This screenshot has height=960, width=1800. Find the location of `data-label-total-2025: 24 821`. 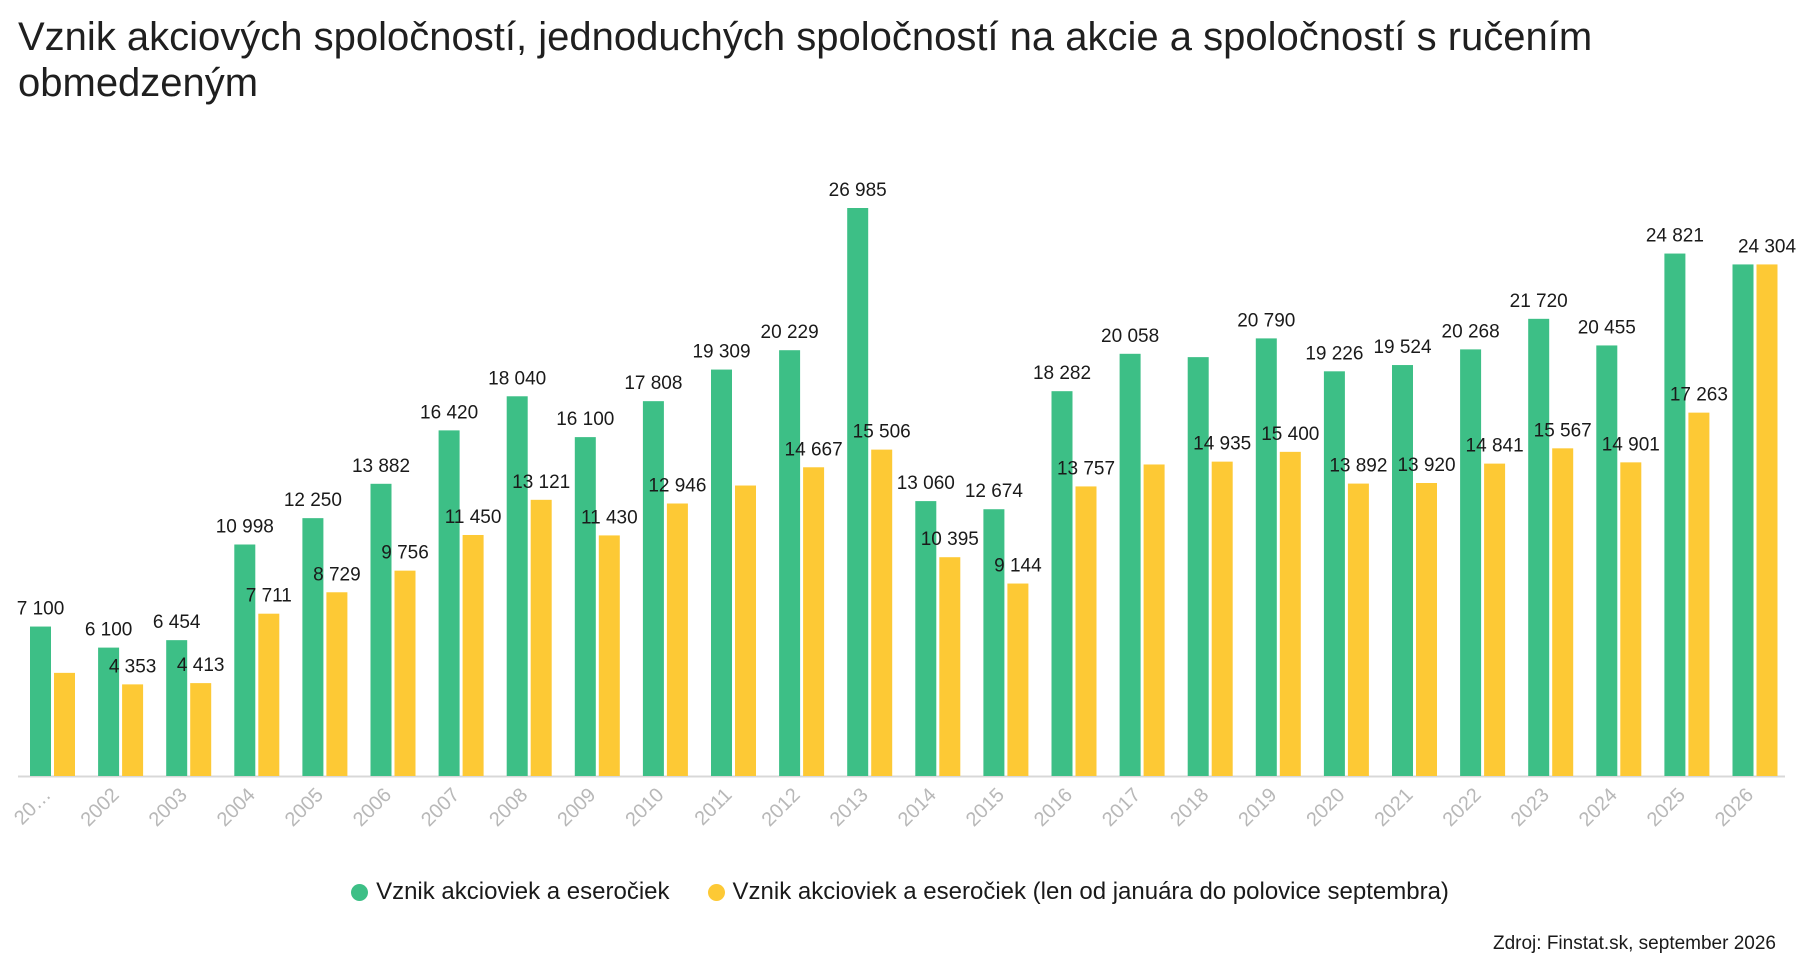

data-label-total-2025: 24 821 is located at coordinates (1675, 236).